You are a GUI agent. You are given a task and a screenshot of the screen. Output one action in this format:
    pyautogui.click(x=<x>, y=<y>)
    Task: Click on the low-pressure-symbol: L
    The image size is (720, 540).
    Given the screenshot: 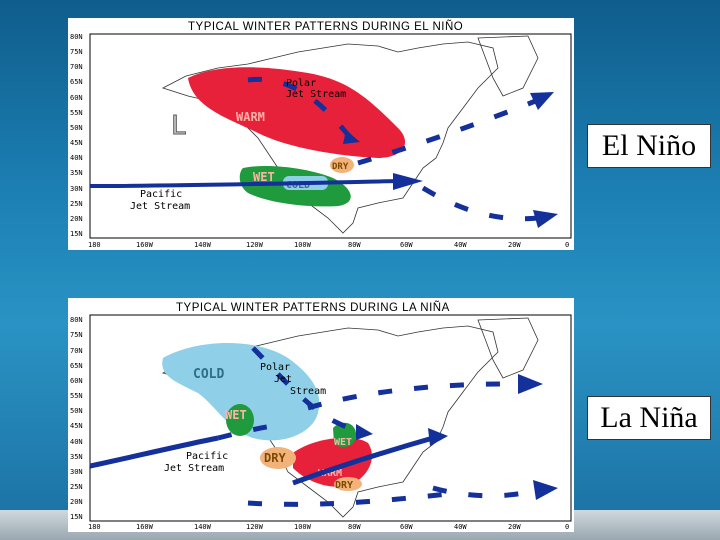 What is the action you would take?
    pyautogui.click(x=179, y=126)
    